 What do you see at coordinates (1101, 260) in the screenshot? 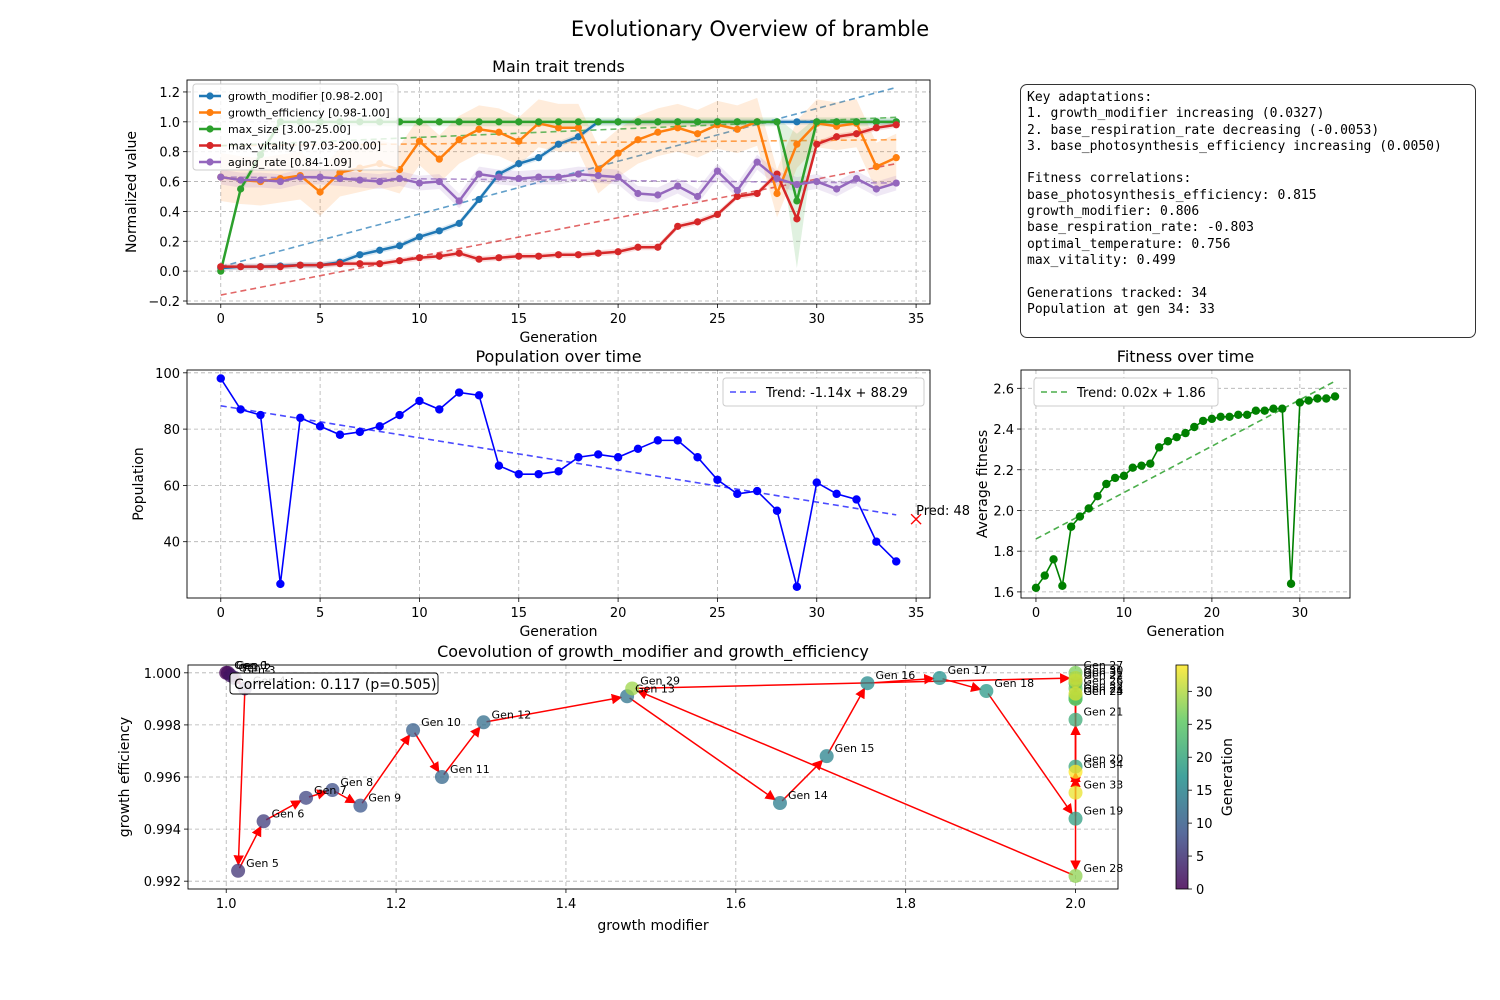
I see `correlation-line: max_vitality: 0.499` at bounding box center [1101, 260].